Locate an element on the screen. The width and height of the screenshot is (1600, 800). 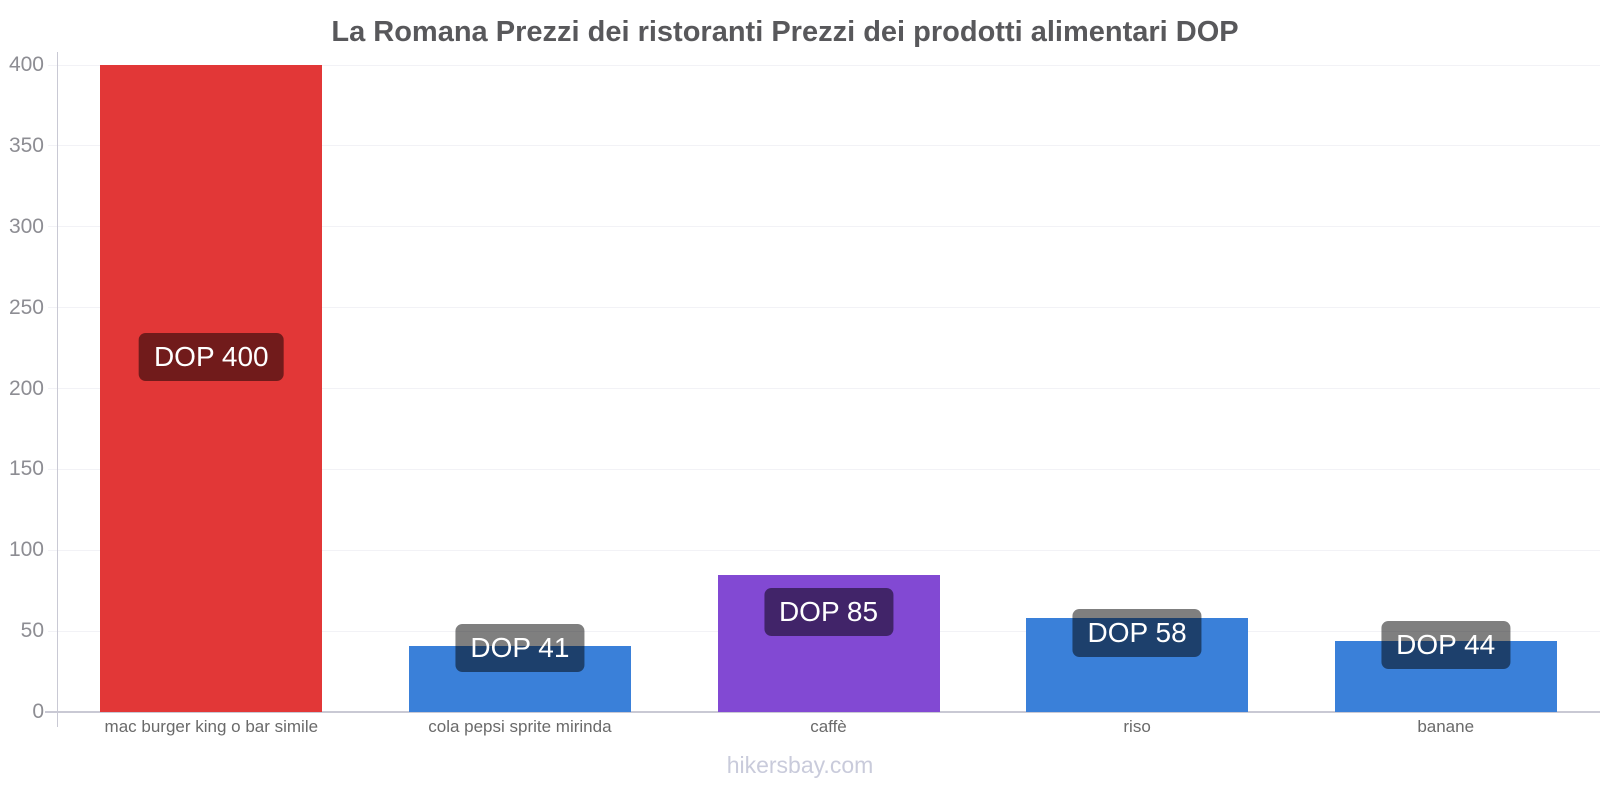
bar-value-label: DOP 44 is located at coordinates (1446, 644).